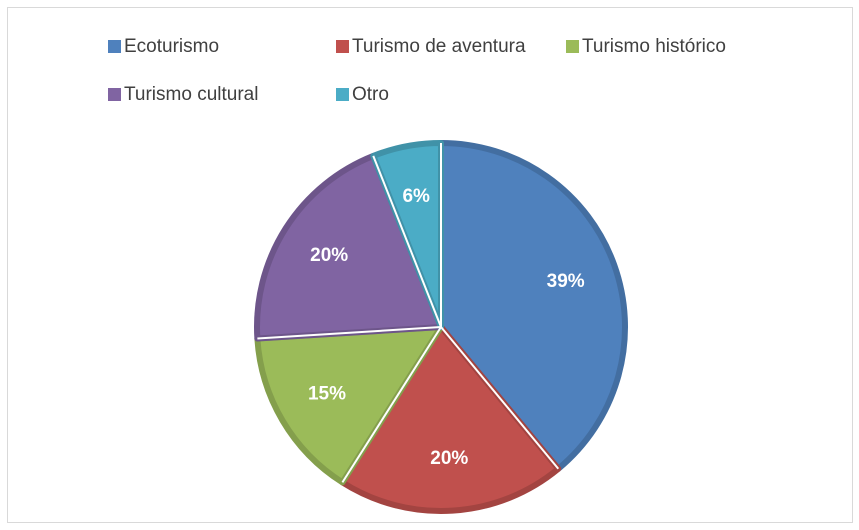 The width and height of the screenshot is (859, 530). What do you see at coordinates (327, 393) in the screenshot?
I see `data-label: 15%` at bounding box center [327, 393].